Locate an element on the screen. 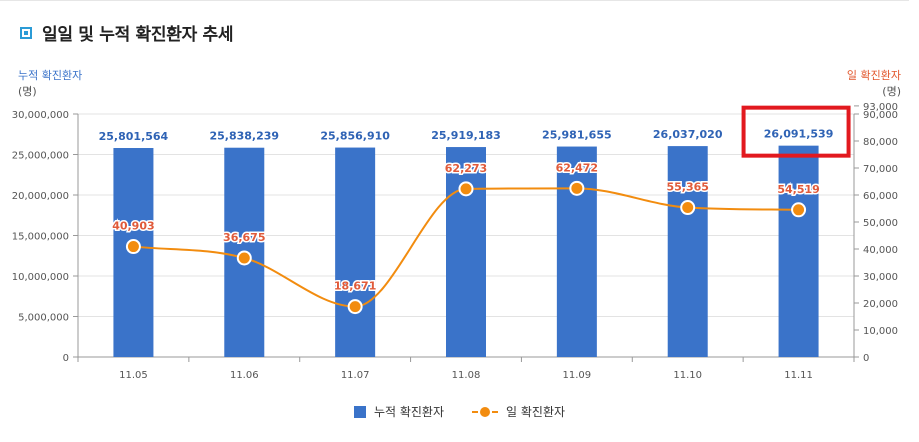 This screenshot has width=919, height=442. x-tick-label: 11.11 is located at coordinates (798, 375).